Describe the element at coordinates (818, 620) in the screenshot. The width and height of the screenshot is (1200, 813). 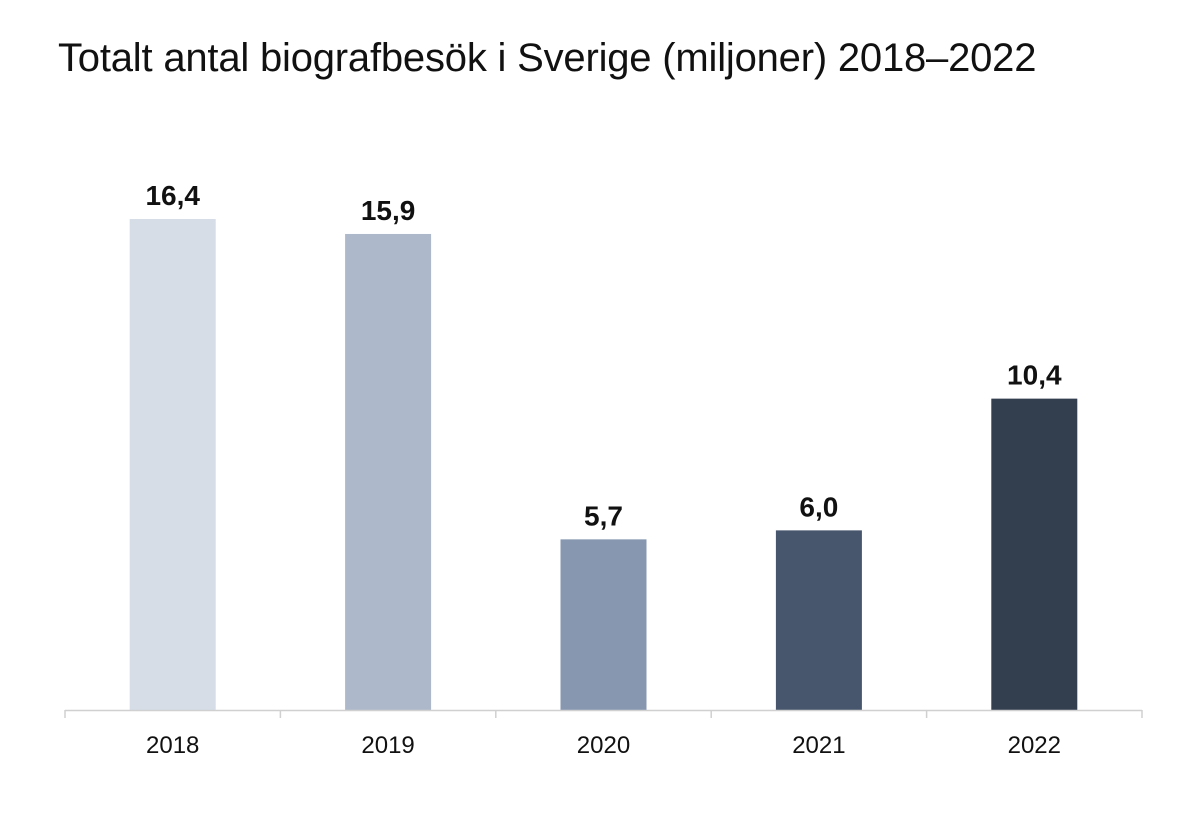
I see `bar-2021` at that location.